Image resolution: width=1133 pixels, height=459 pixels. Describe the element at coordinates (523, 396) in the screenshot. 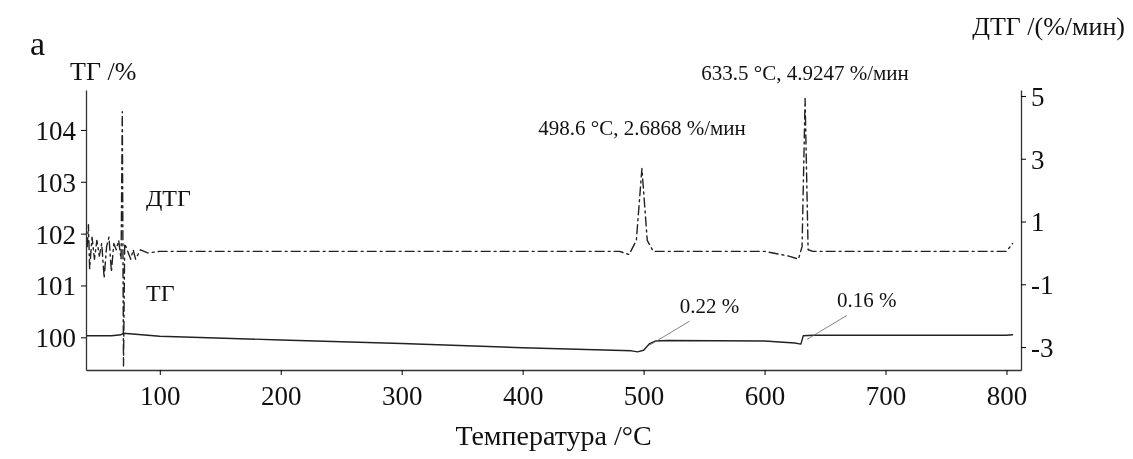

I see `x-tick-label: 400` at that location.